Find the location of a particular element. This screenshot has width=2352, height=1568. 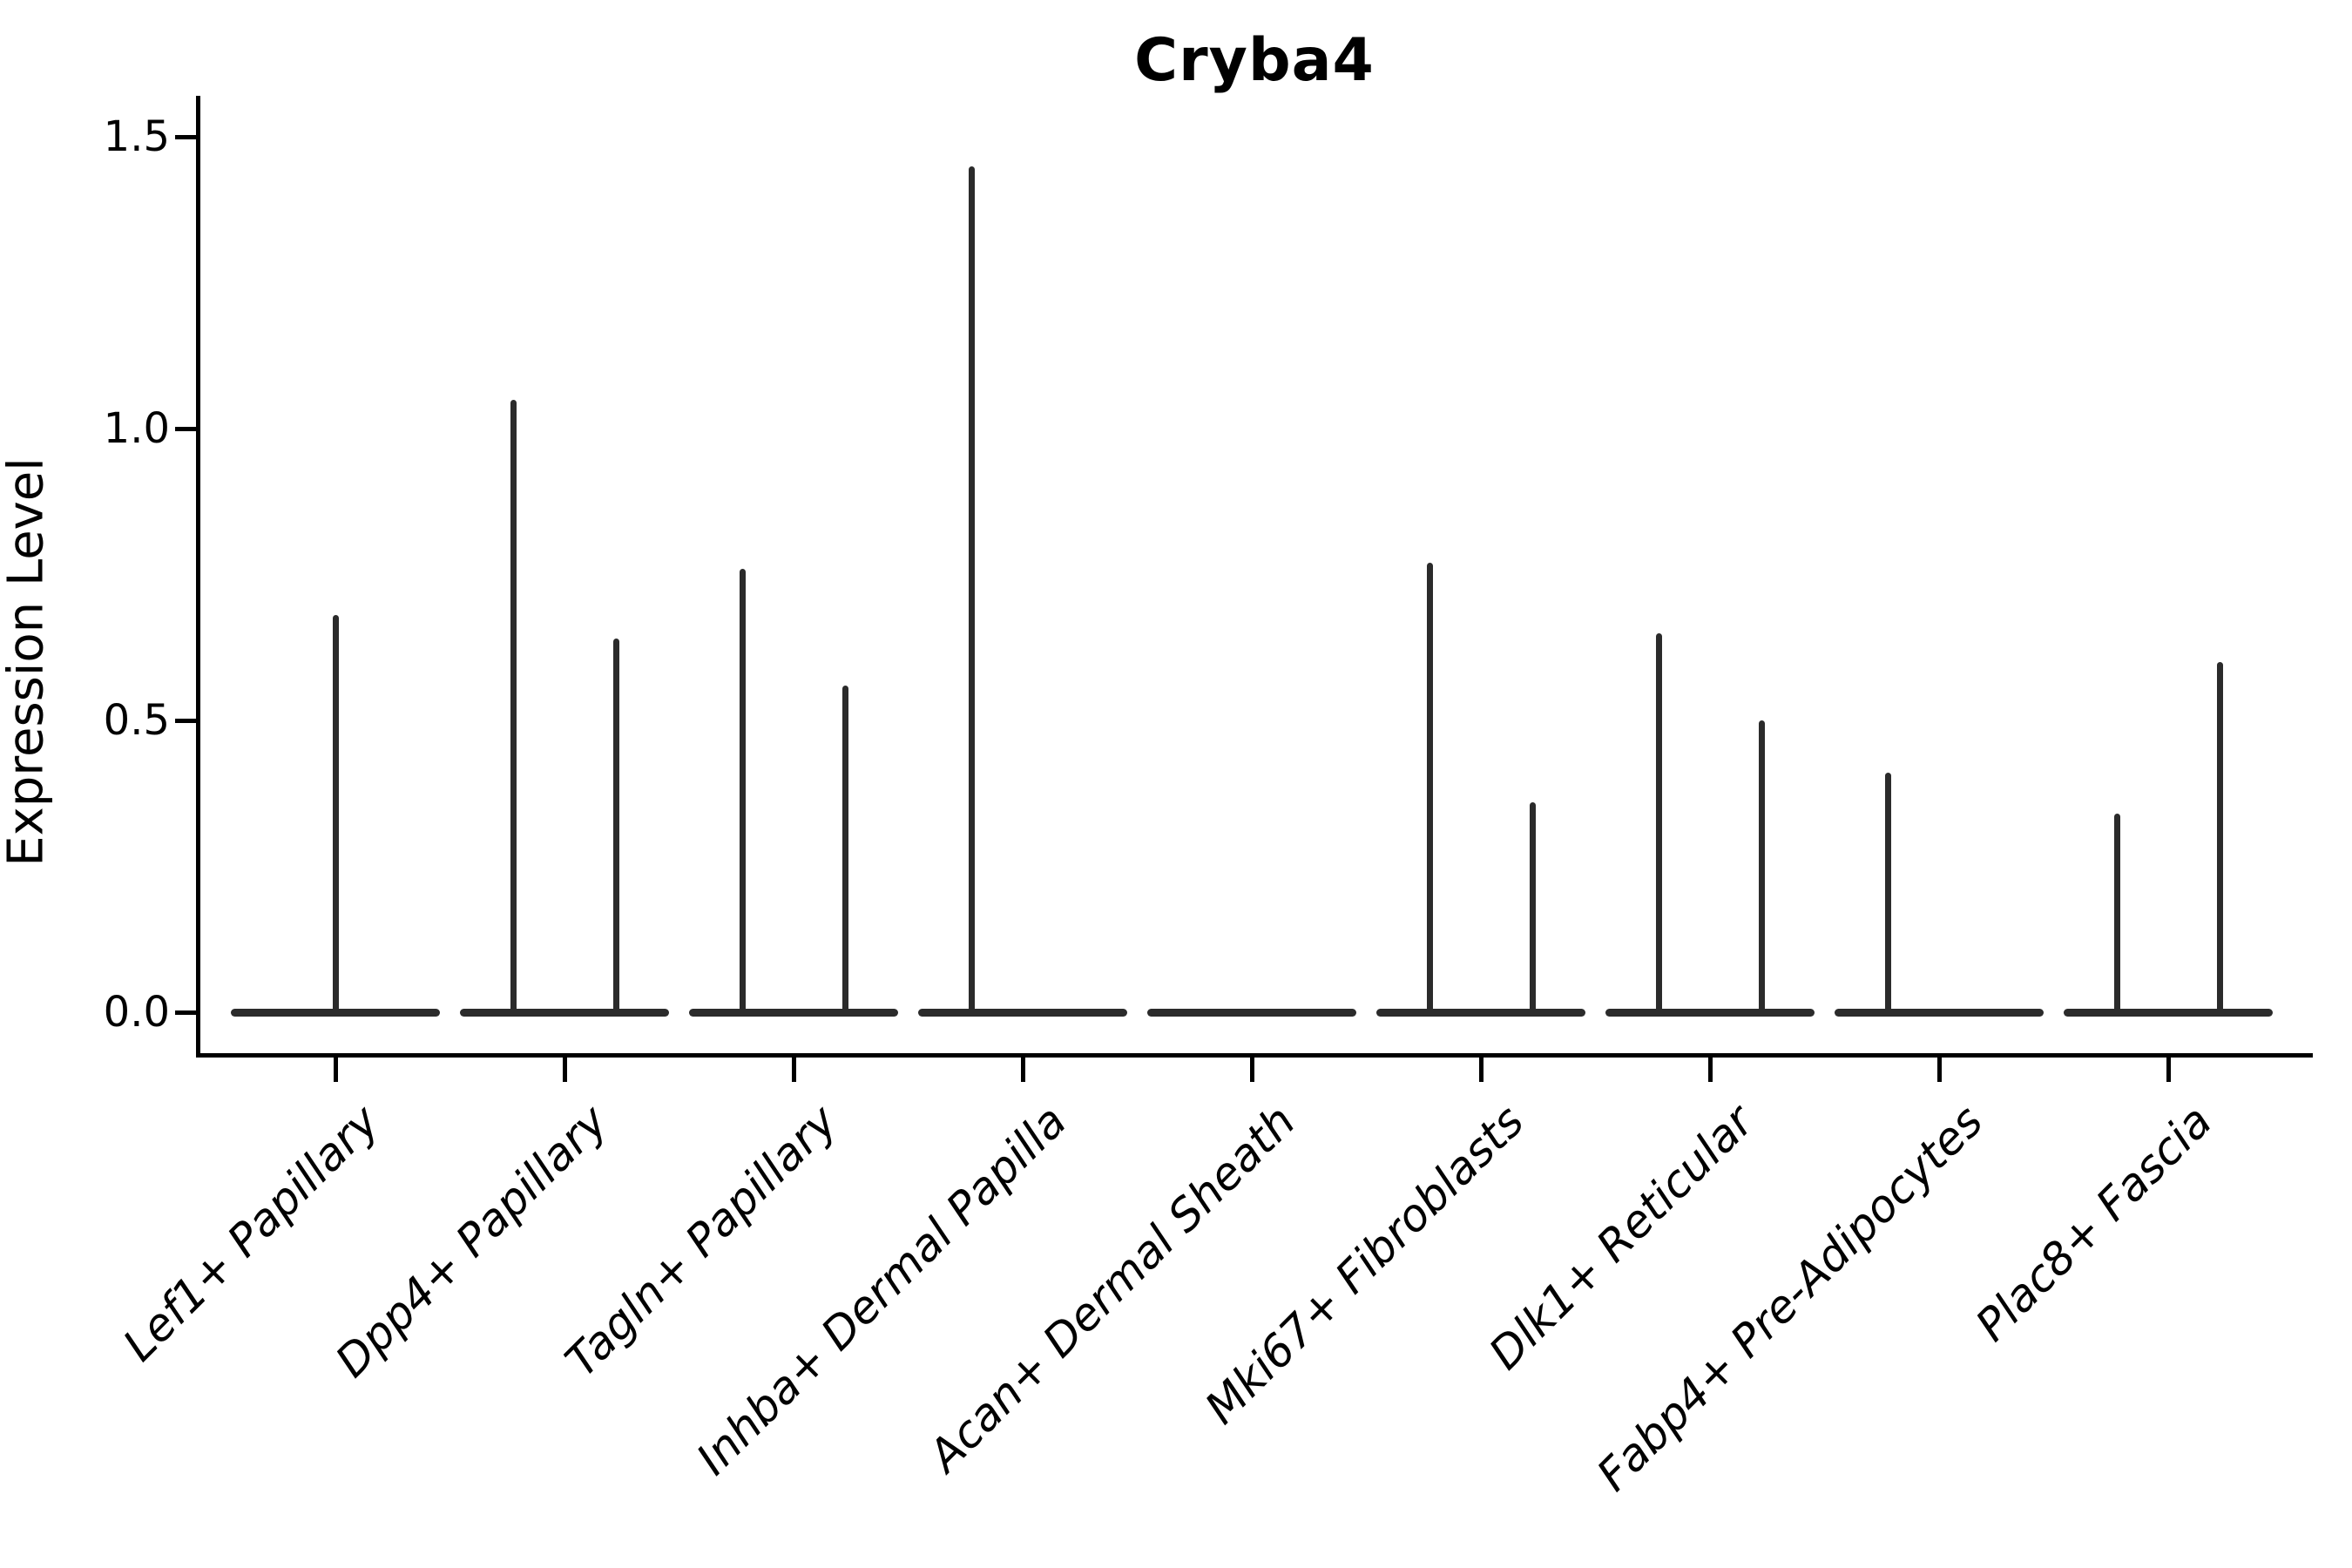

y-axis-spine is located at coordinates (198, 577).